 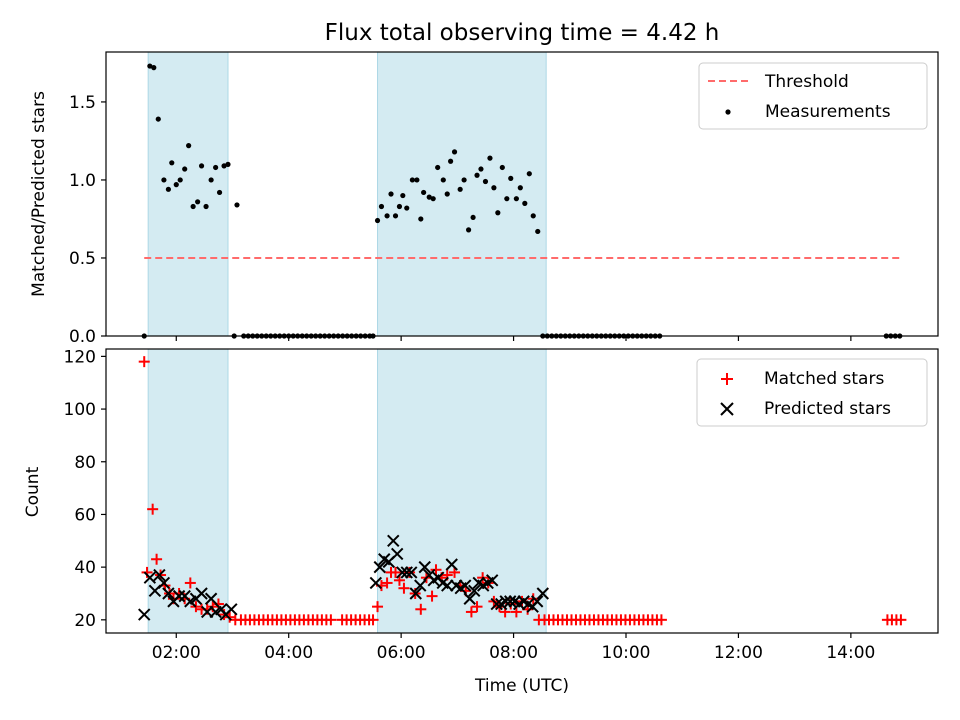 I want to click on x-tick-label: 06:00, so click(x=401, y=653).